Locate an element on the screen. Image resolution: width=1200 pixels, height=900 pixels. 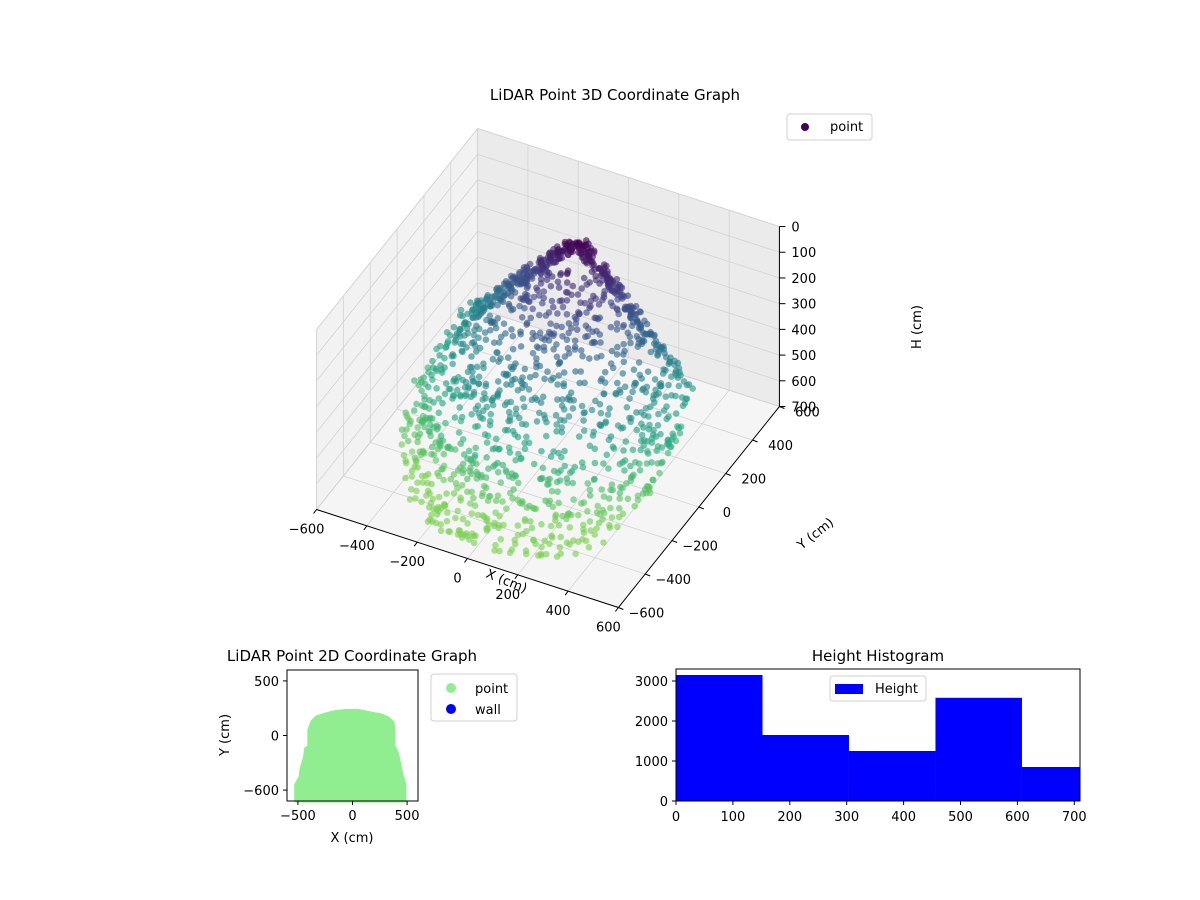
point-cloud-area is located at coordinates (350, 755).